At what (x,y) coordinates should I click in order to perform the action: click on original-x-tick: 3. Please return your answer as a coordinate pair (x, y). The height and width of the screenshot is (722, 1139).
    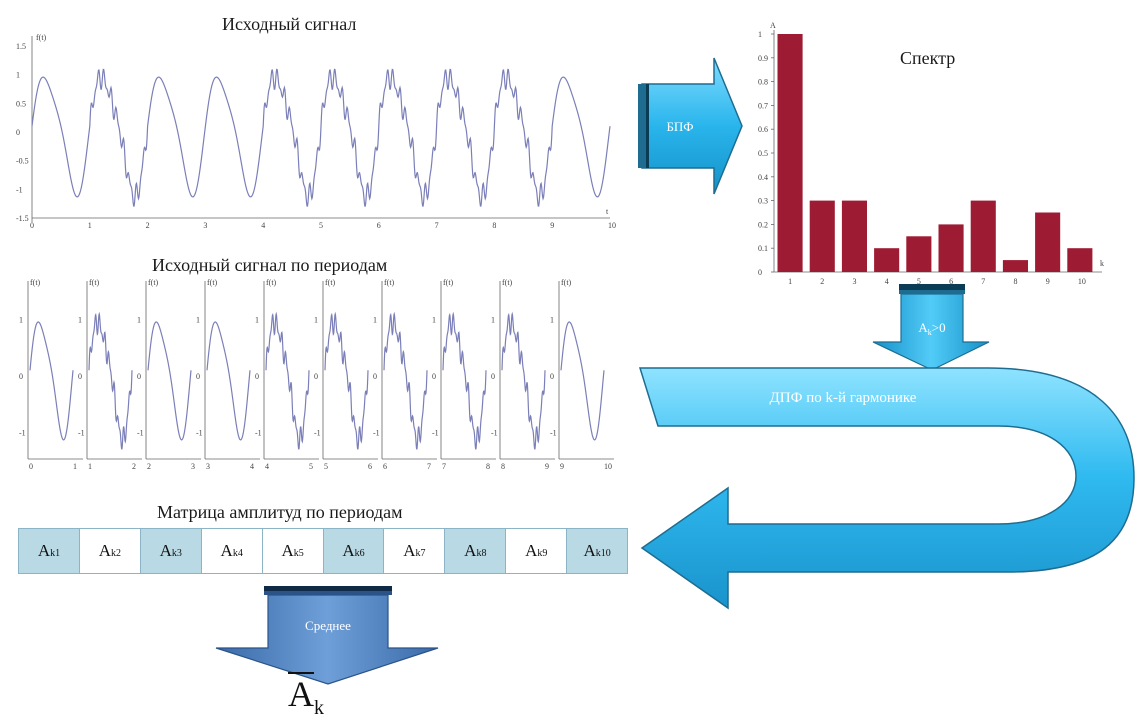
    Looking at the image, I should click on (205, 225).